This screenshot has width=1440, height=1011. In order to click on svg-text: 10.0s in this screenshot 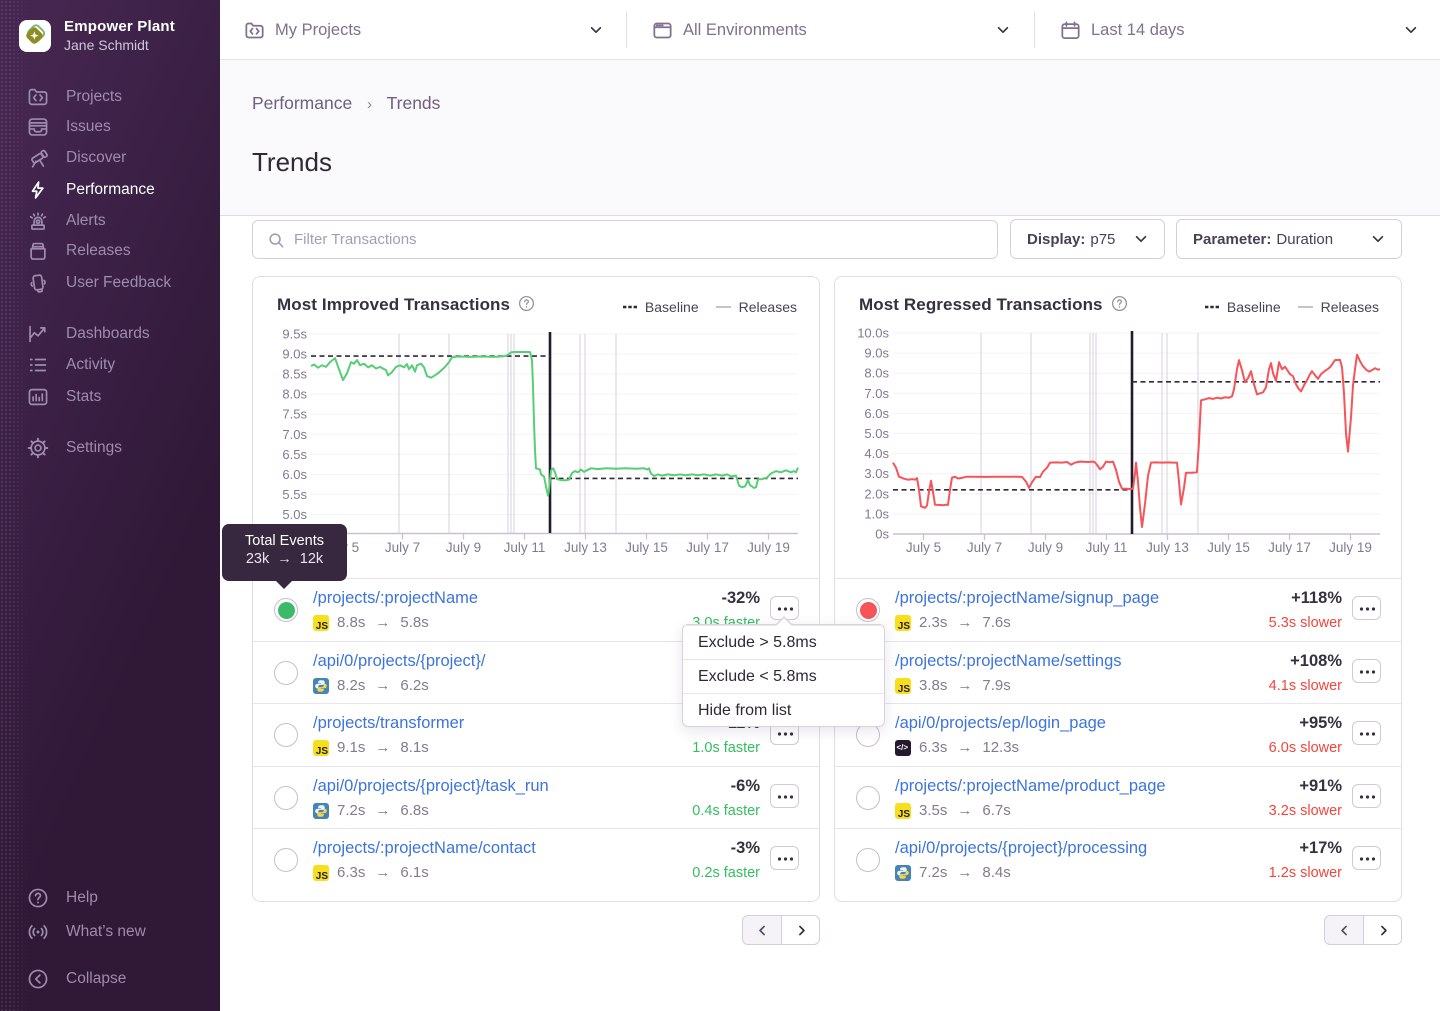, I will do `click(873, 333)`.